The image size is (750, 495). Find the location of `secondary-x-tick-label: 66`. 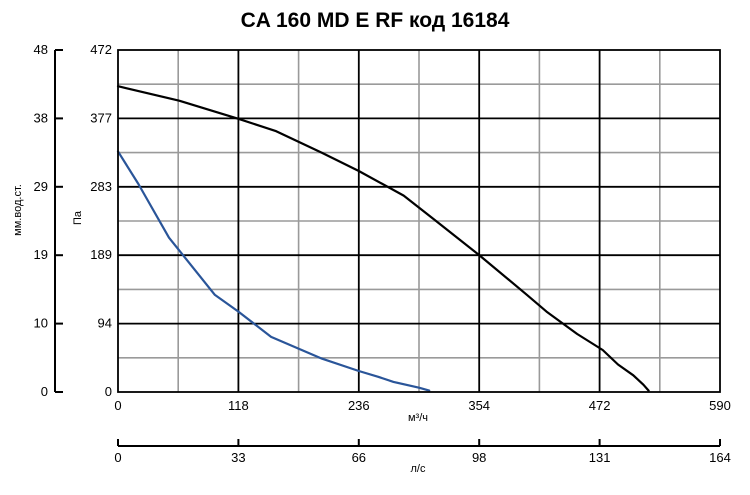

secondary-x-tick-label: 66 is located at coordinates (359, 457).